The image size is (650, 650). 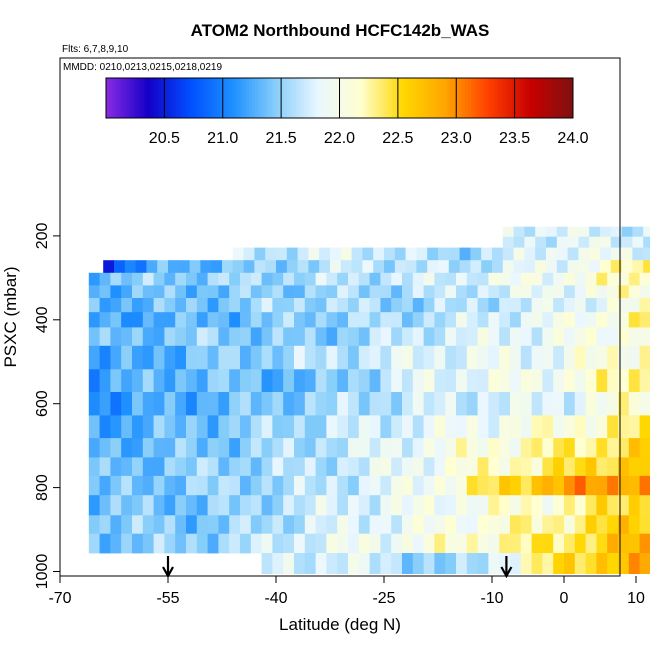 What do you see at coordinates (339, 138) in the screenshot?
I see `colorbar-tick-label: 22.0` at bounding box center [339, 138].